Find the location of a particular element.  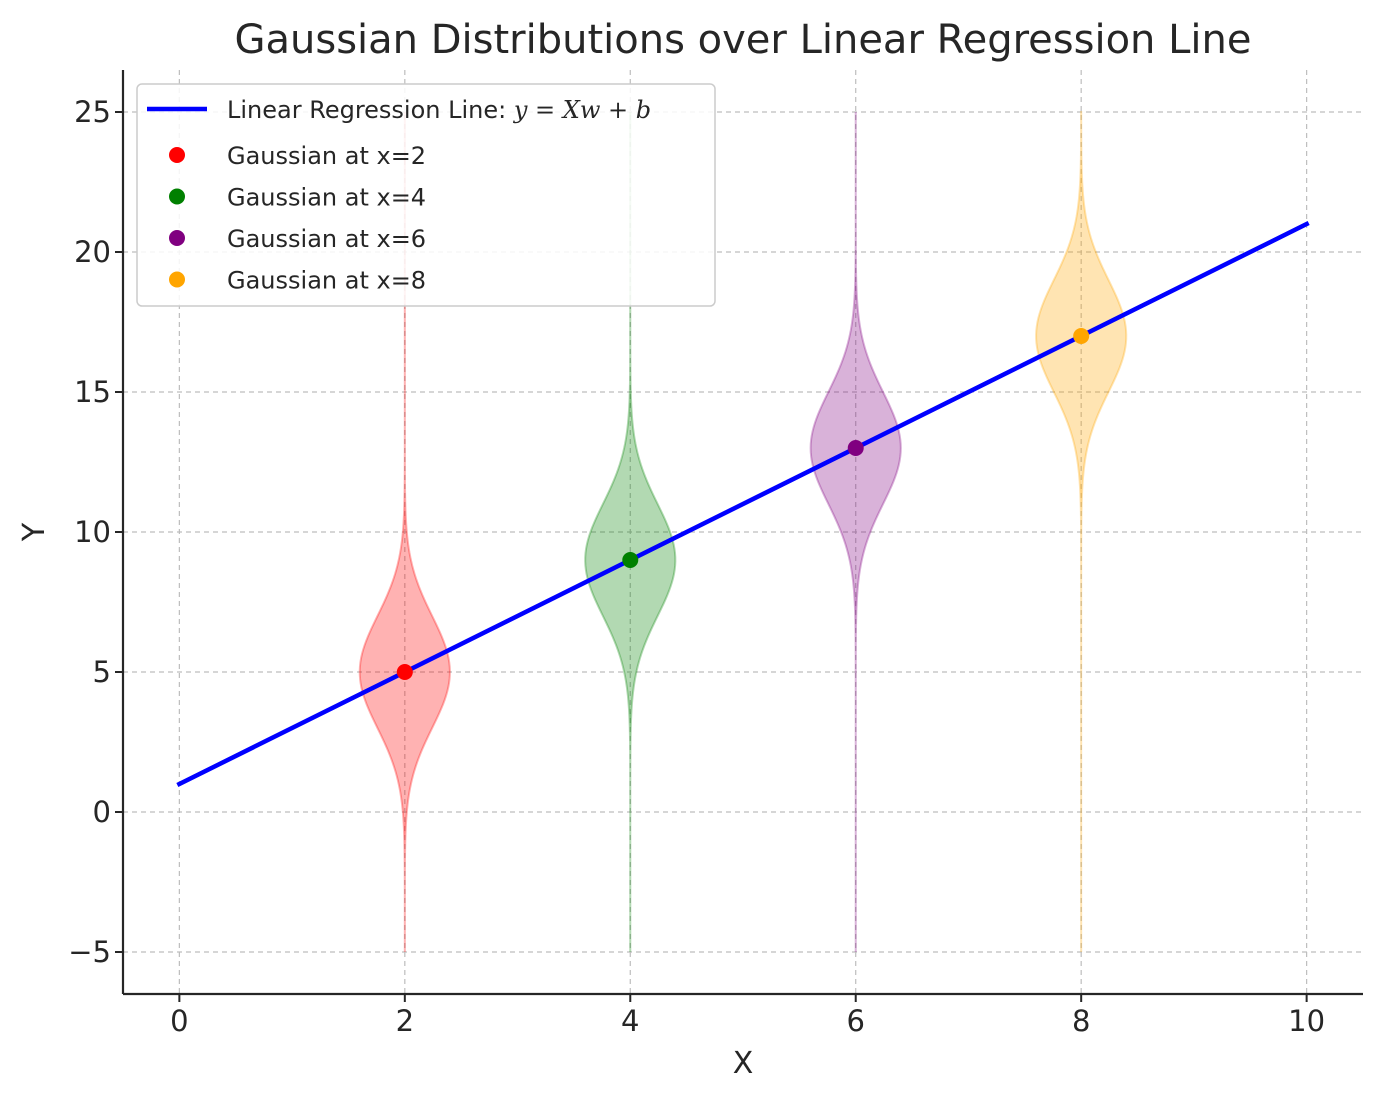

y-tick-label: 10 is located at coordinates (92, 532).